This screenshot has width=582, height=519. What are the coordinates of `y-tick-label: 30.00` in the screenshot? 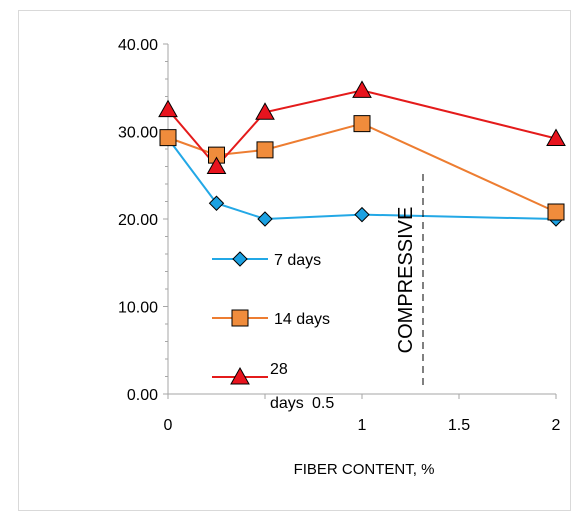 It's located at (138, 133).